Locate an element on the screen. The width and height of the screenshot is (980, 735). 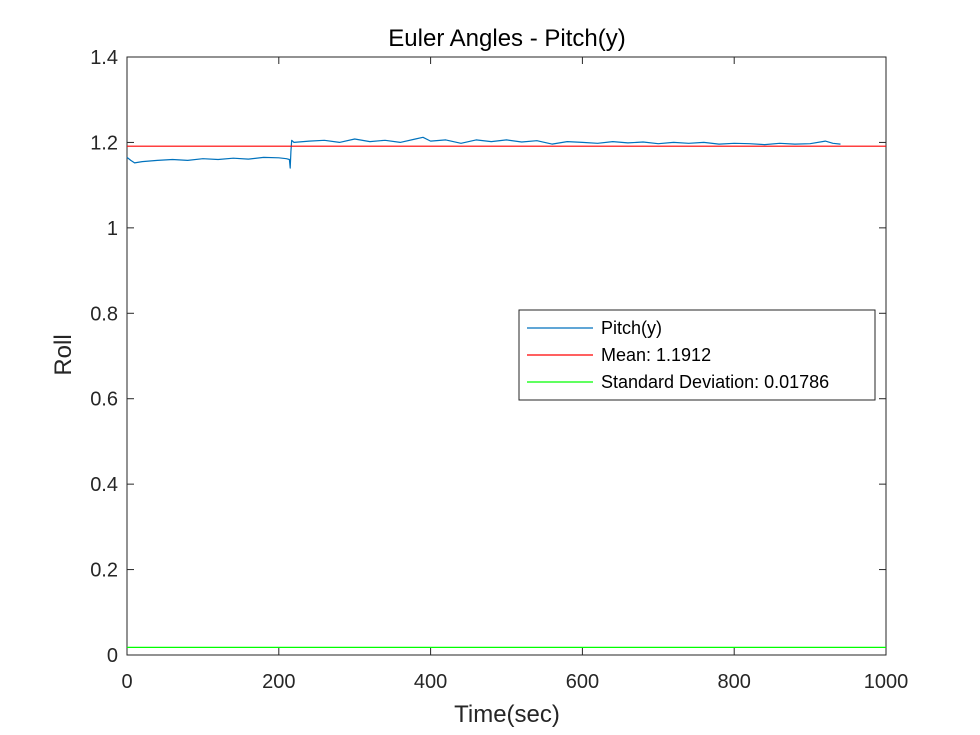
y-tick-label: 1.2 is located at coordinates (104, 143).